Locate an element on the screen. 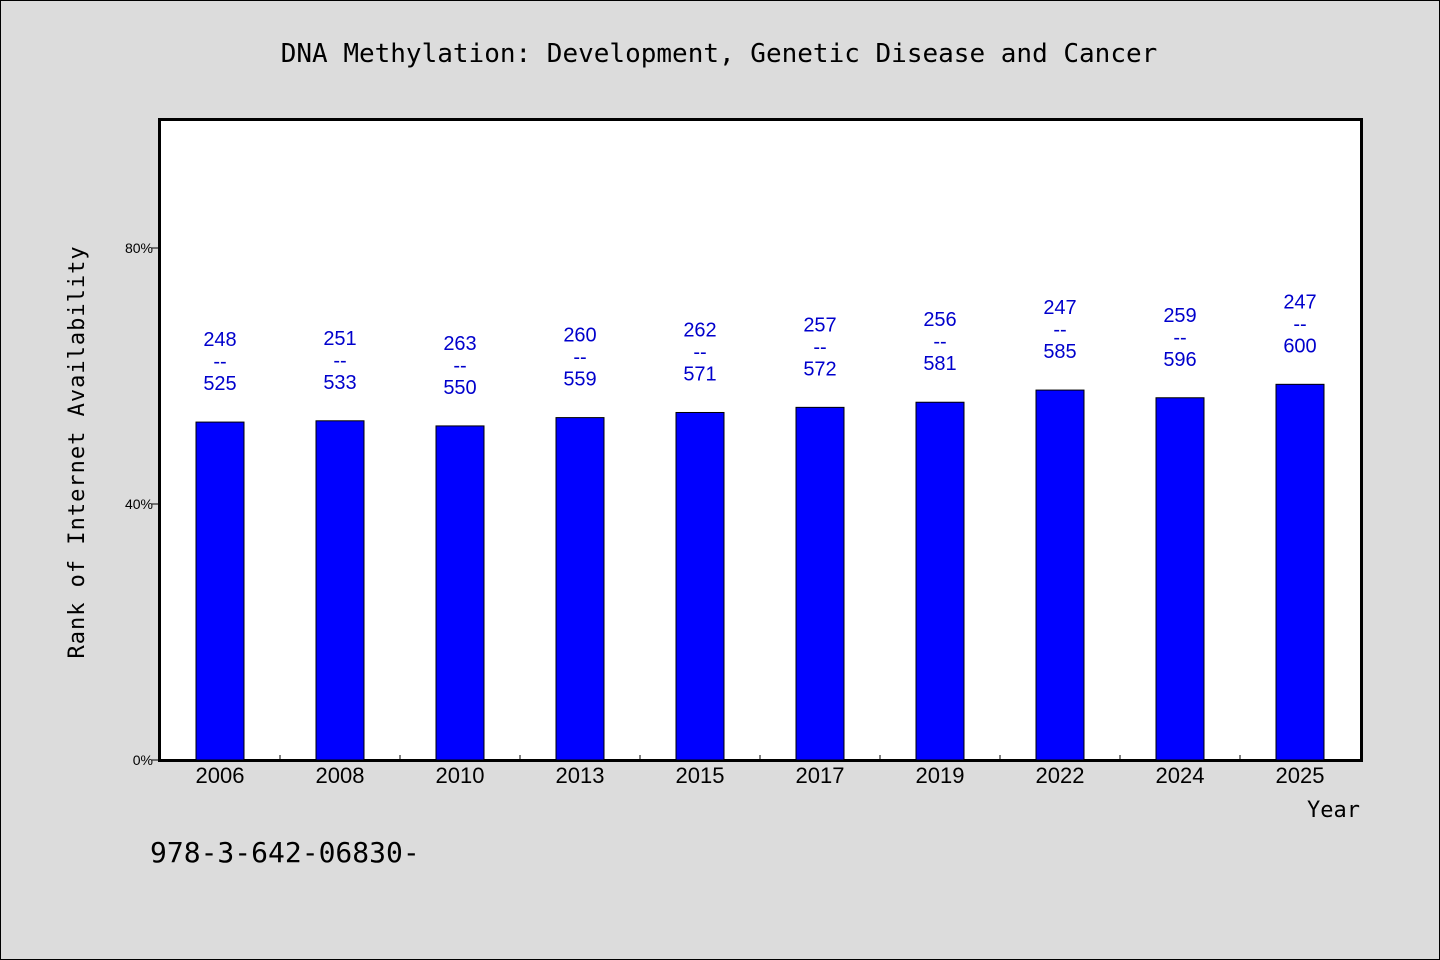 The image size is (1440, 960). y-axis-label: Rank of Internet Availability is located at coordinates (77, 451).